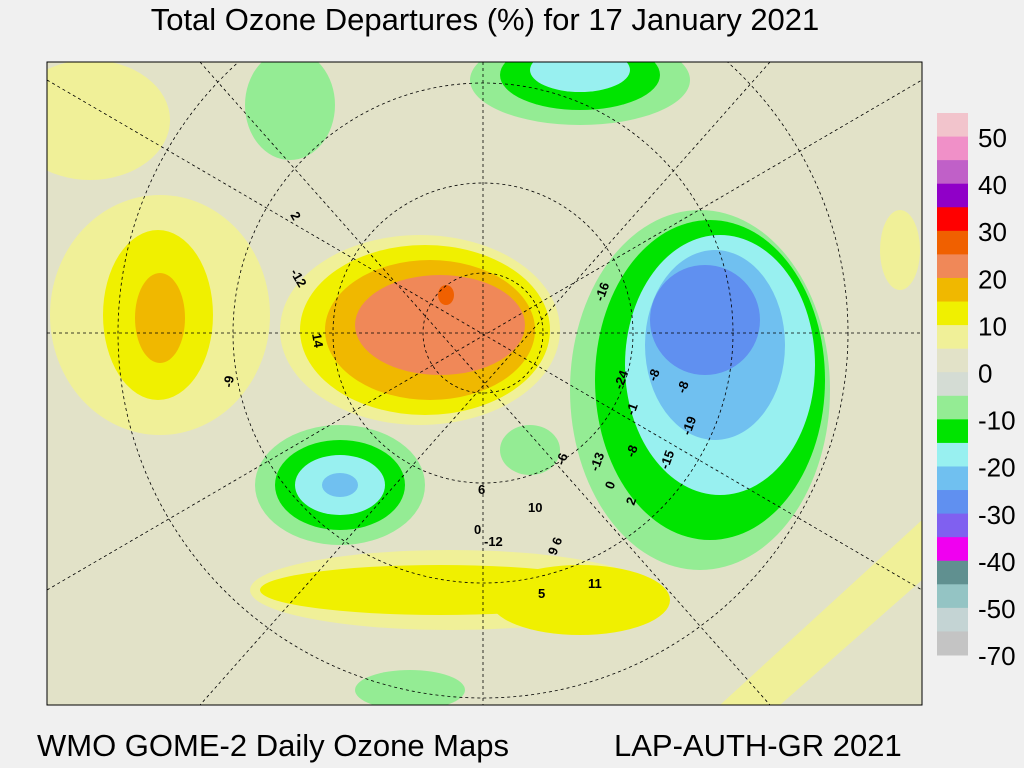 This screenshot has height=768, width=1024. I want to click on contour-label: 2, so click(631, 501).